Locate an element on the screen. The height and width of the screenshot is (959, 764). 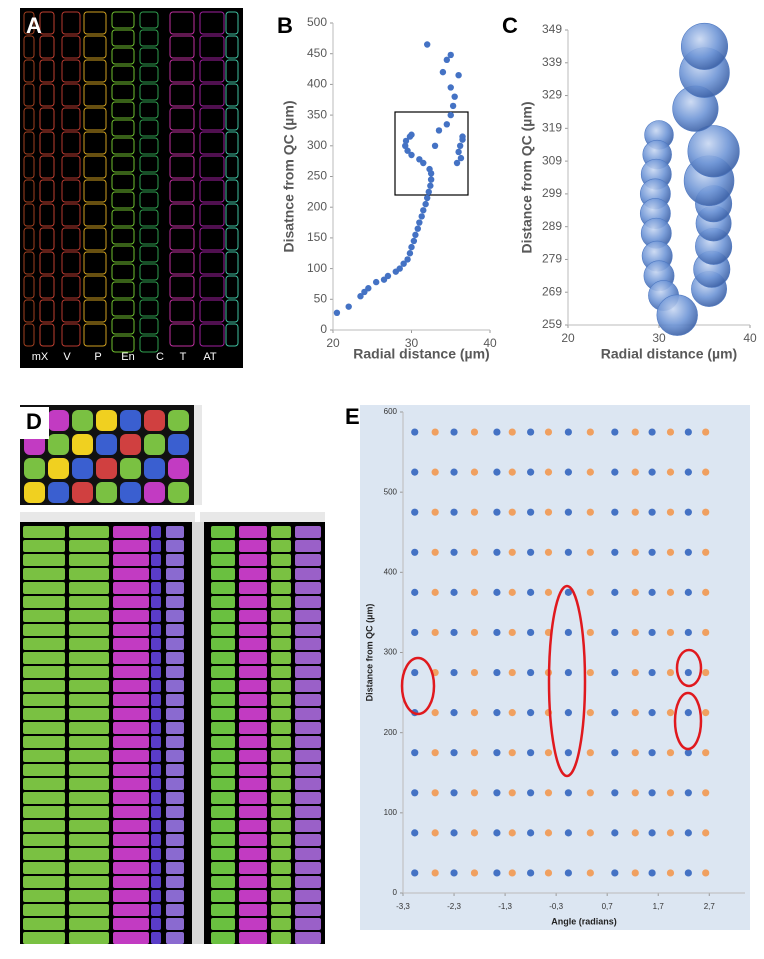
y-tick-label: 259 is located at coordinates (552, 324).